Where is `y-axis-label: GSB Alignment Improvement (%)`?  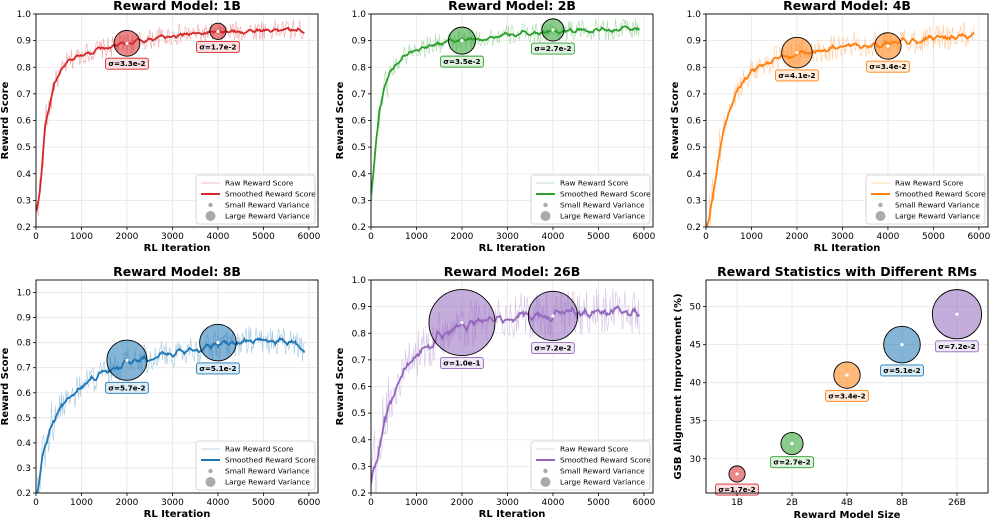
y-axis-label: GSB Alignment Improvement (%) is located at coordinates (678, 386).